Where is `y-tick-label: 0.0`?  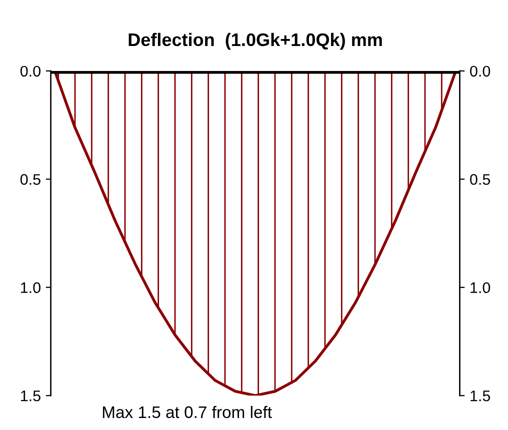
y-tick-label: 0.0 is located at coordinates (30, 71).